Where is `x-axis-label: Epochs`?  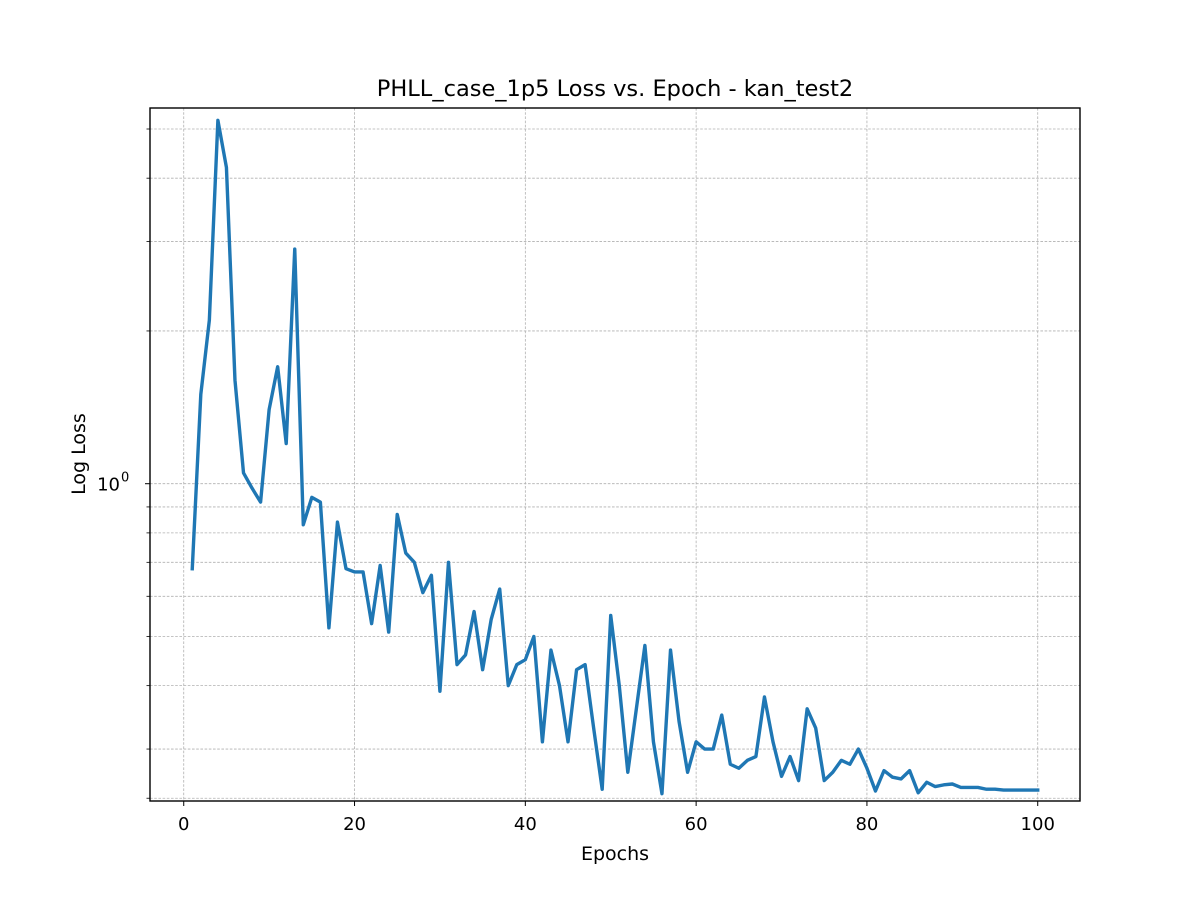
x-axis-label: Epochs is located at coordinates (615, 854).